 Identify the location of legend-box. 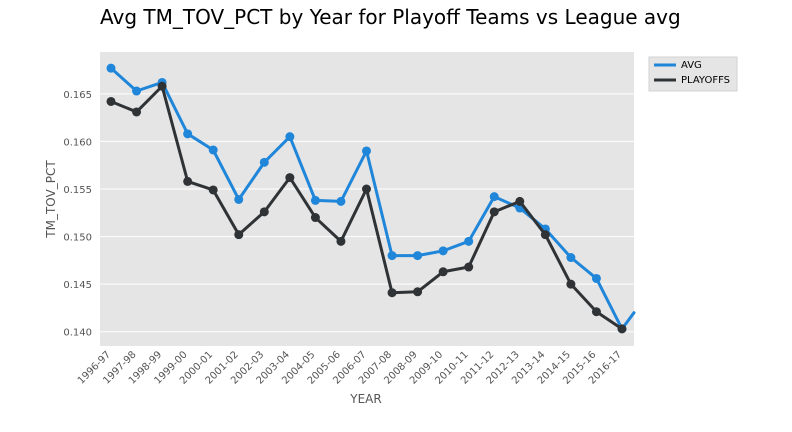
(693, 74).